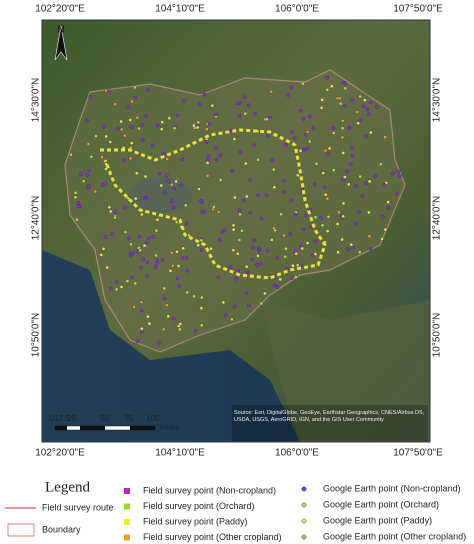 The height and width of the screenshot is (544, 474). What do you see at coordinates (377, 520) in the screenshot?
I see `legend-label: Google Earth point (Paddy)` at bounding box center [377, 520].